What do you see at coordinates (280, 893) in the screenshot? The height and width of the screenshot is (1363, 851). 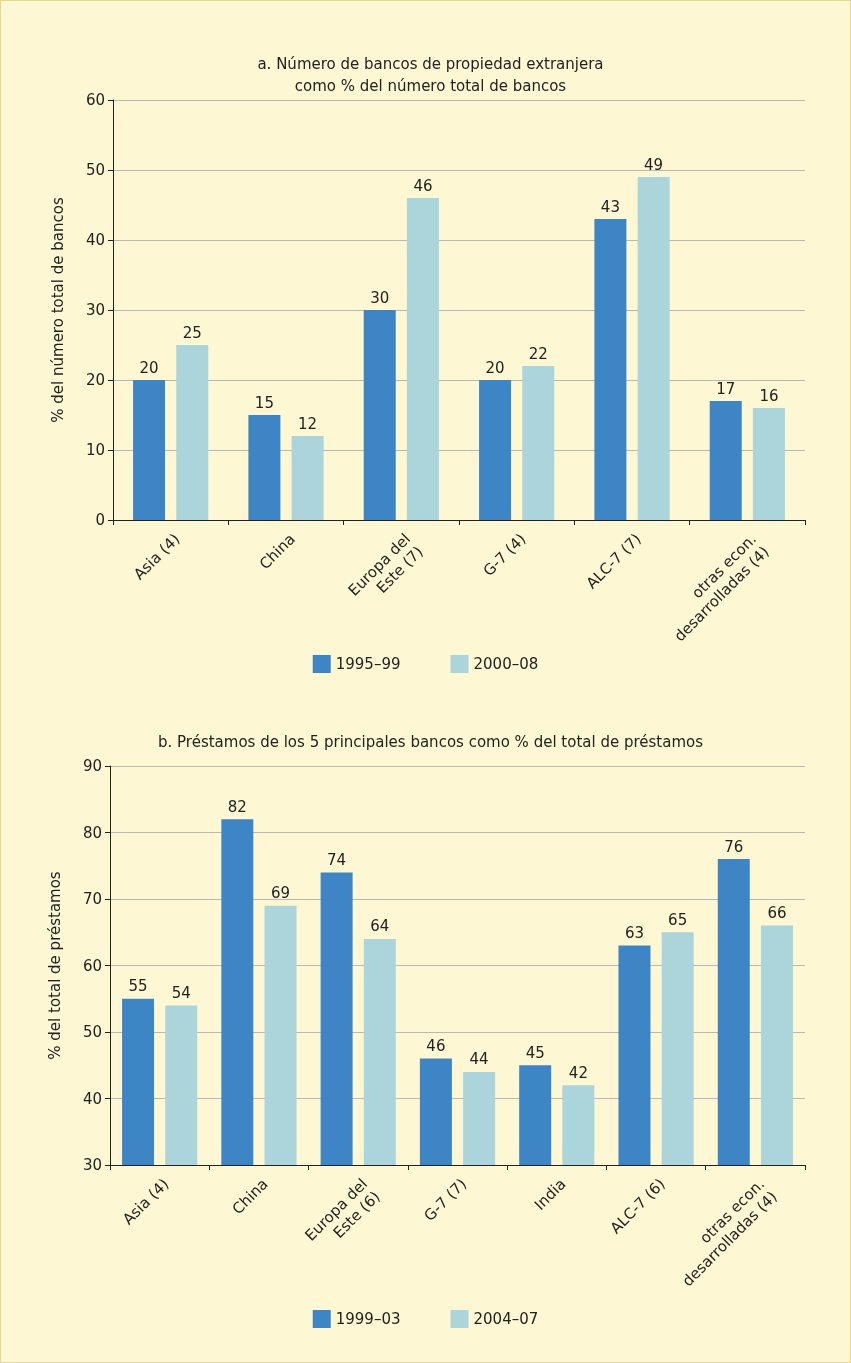 I see `data-label: 69` at bounding box center [280, 893].